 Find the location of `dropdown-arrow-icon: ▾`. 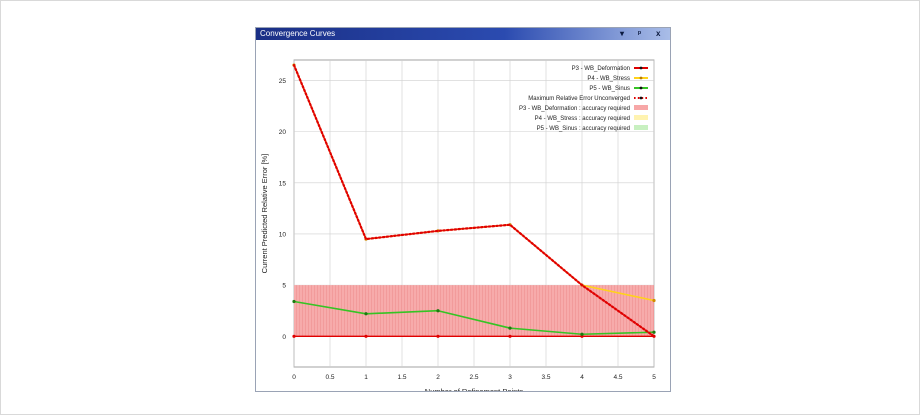

dropdown-arrow-icon: ▾ is located at coordinates (622, 33).